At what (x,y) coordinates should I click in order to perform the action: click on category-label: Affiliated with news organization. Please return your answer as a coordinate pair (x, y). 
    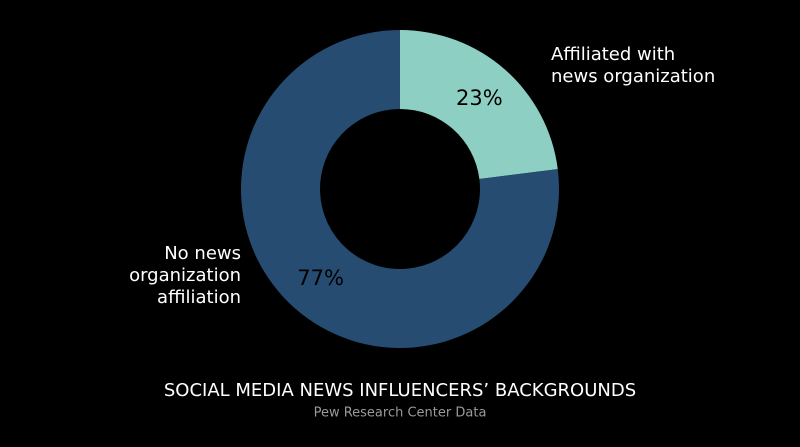
    Looking at the image, I should click on (633, 65).